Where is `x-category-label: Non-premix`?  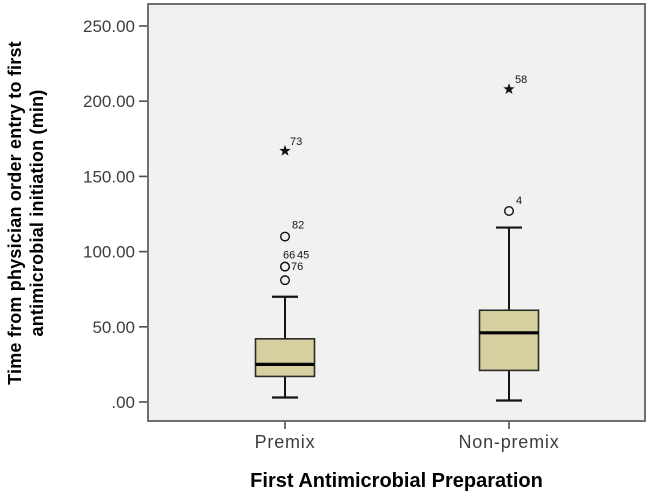
x-category-label: Non-premix is located at coordinates (508, 442).